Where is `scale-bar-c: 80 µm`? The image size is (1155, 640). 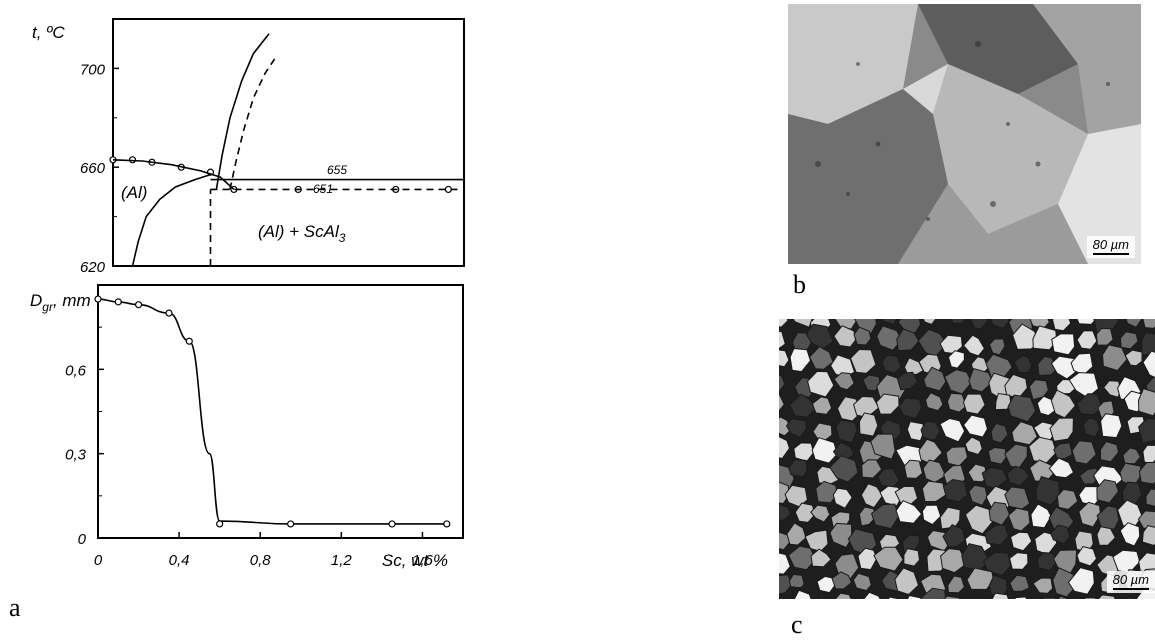
scale-bar-c: 80 µm is located at coordinates (1131, 582).